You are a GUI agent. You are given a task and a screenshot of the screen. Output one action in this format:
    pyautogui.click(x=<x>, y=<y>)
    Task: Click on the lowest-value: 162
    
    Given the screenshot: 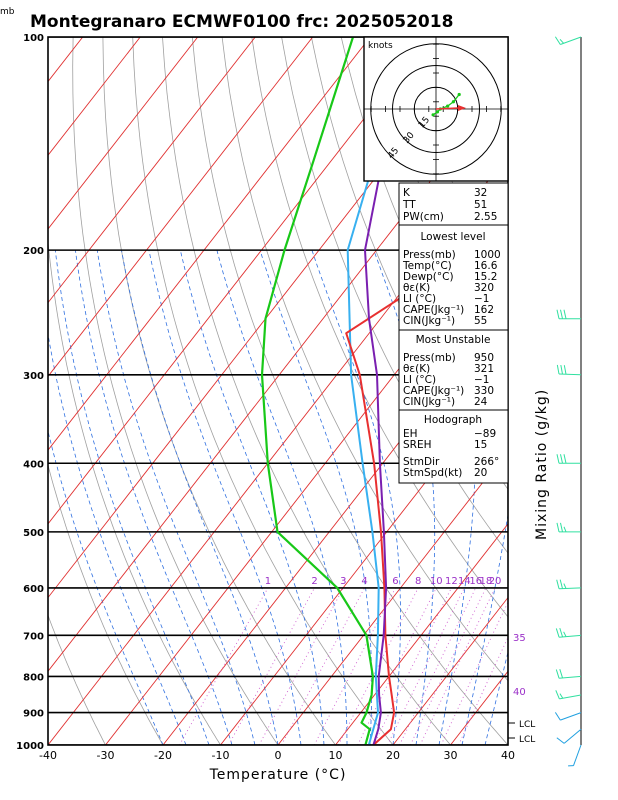 What is the action you would take?
    pyautogui.click(x=484, y=310)
    